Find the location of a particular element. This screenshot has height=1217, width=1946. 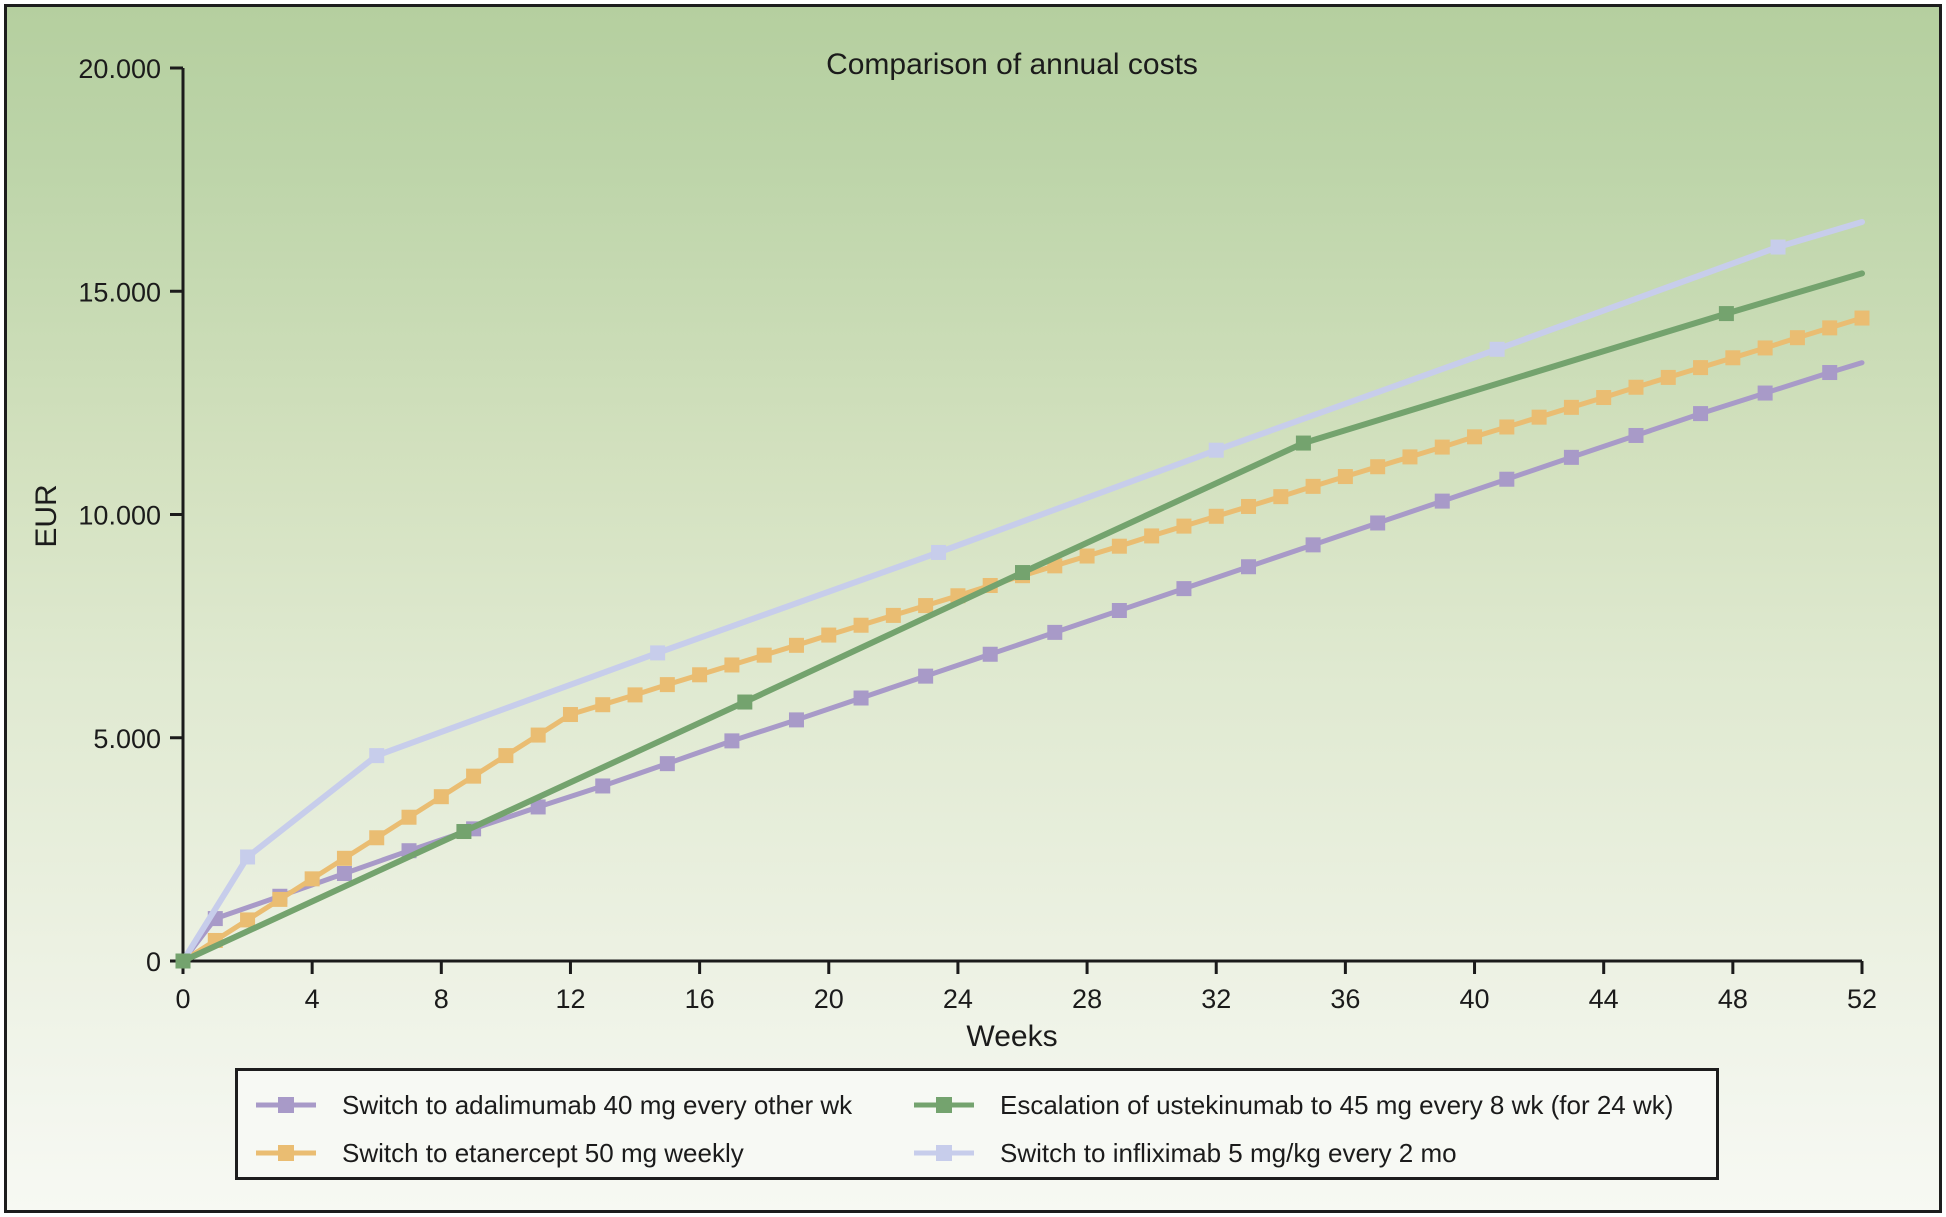

legend-label-infliximab: Switch to infliximab 5 mg/kg every 2 mo is located at coordinates (1228, 1153).